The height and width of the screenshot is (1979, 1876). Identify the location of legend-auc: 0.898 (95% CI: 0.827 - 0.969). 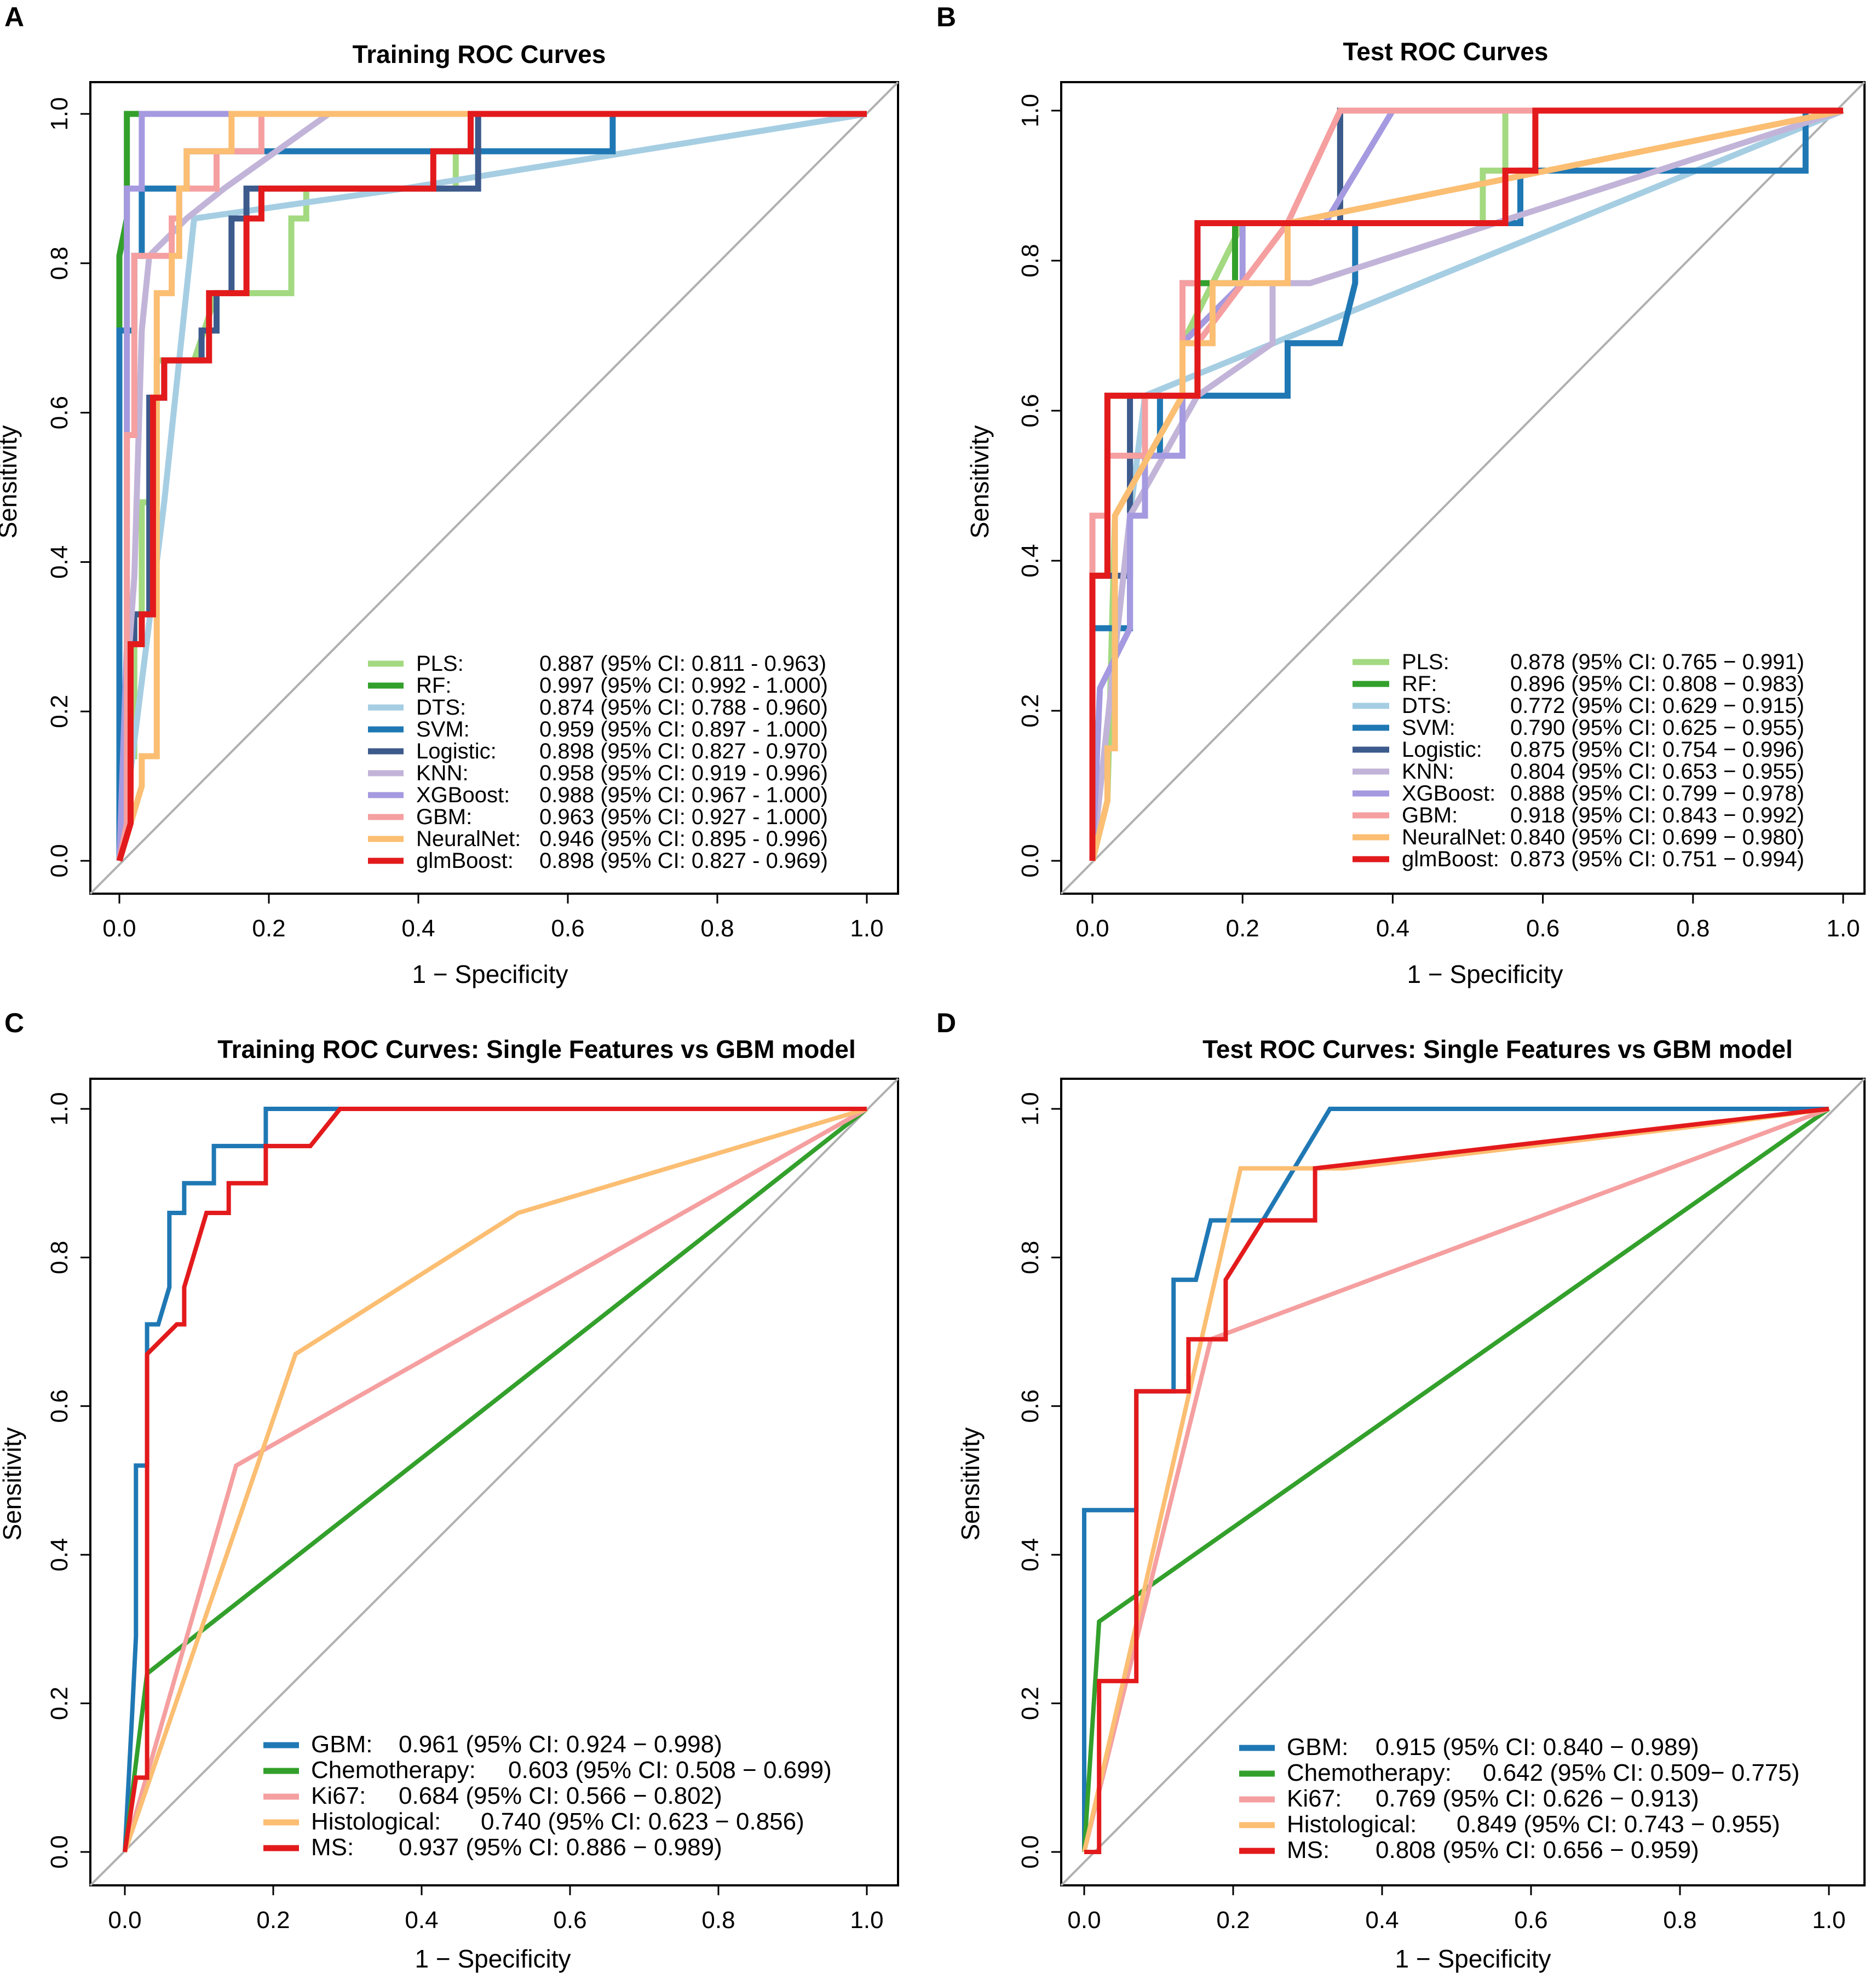
(684, 861).